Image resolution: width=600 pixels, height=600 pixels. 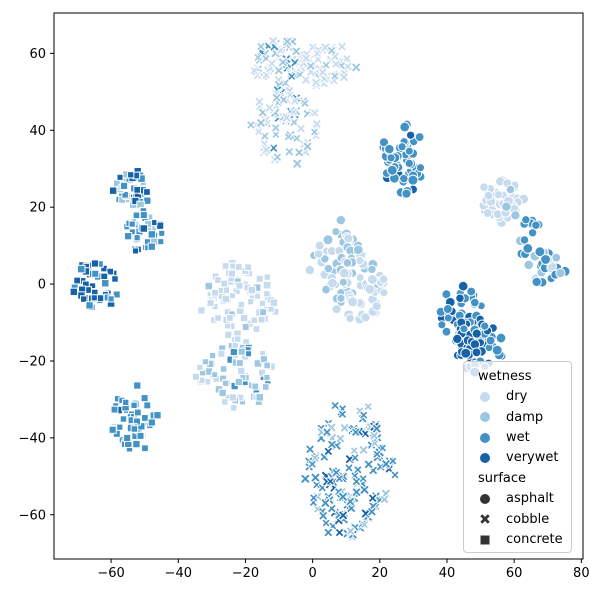 I want to click on legend-circle-icon, so click(x=485, y=417).